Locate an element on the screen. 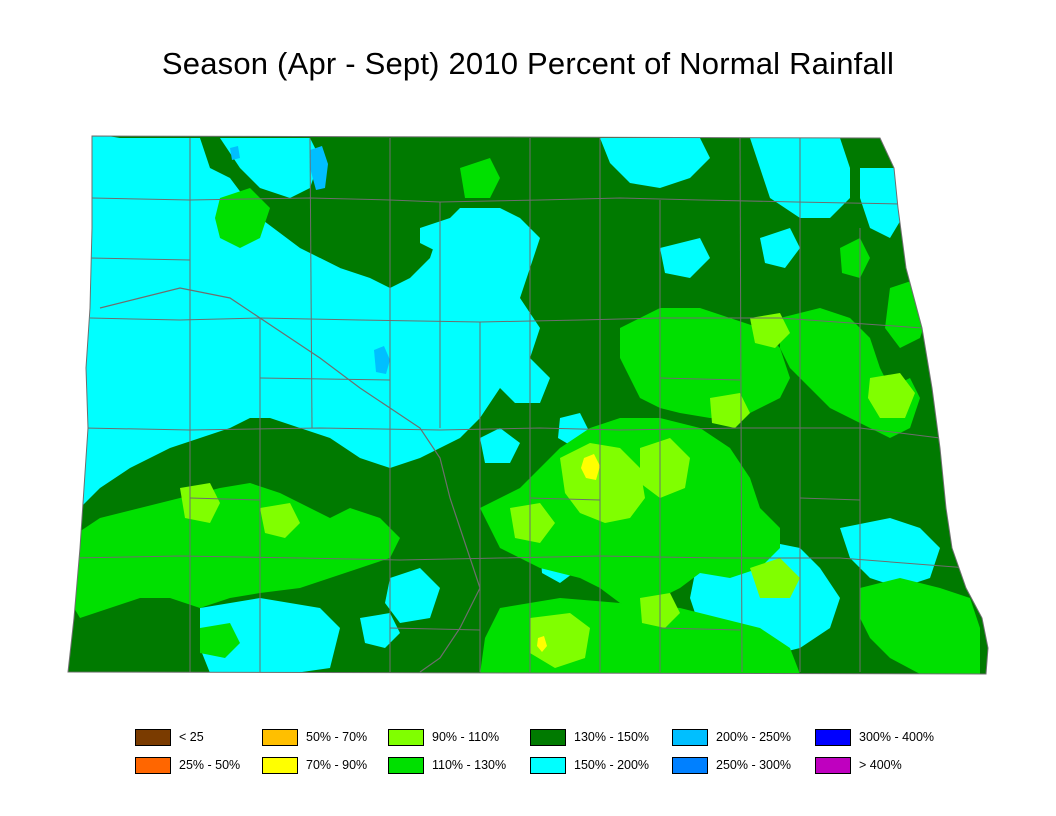  legend-item-gt400: > 400% is located at coordinates (858, 765).